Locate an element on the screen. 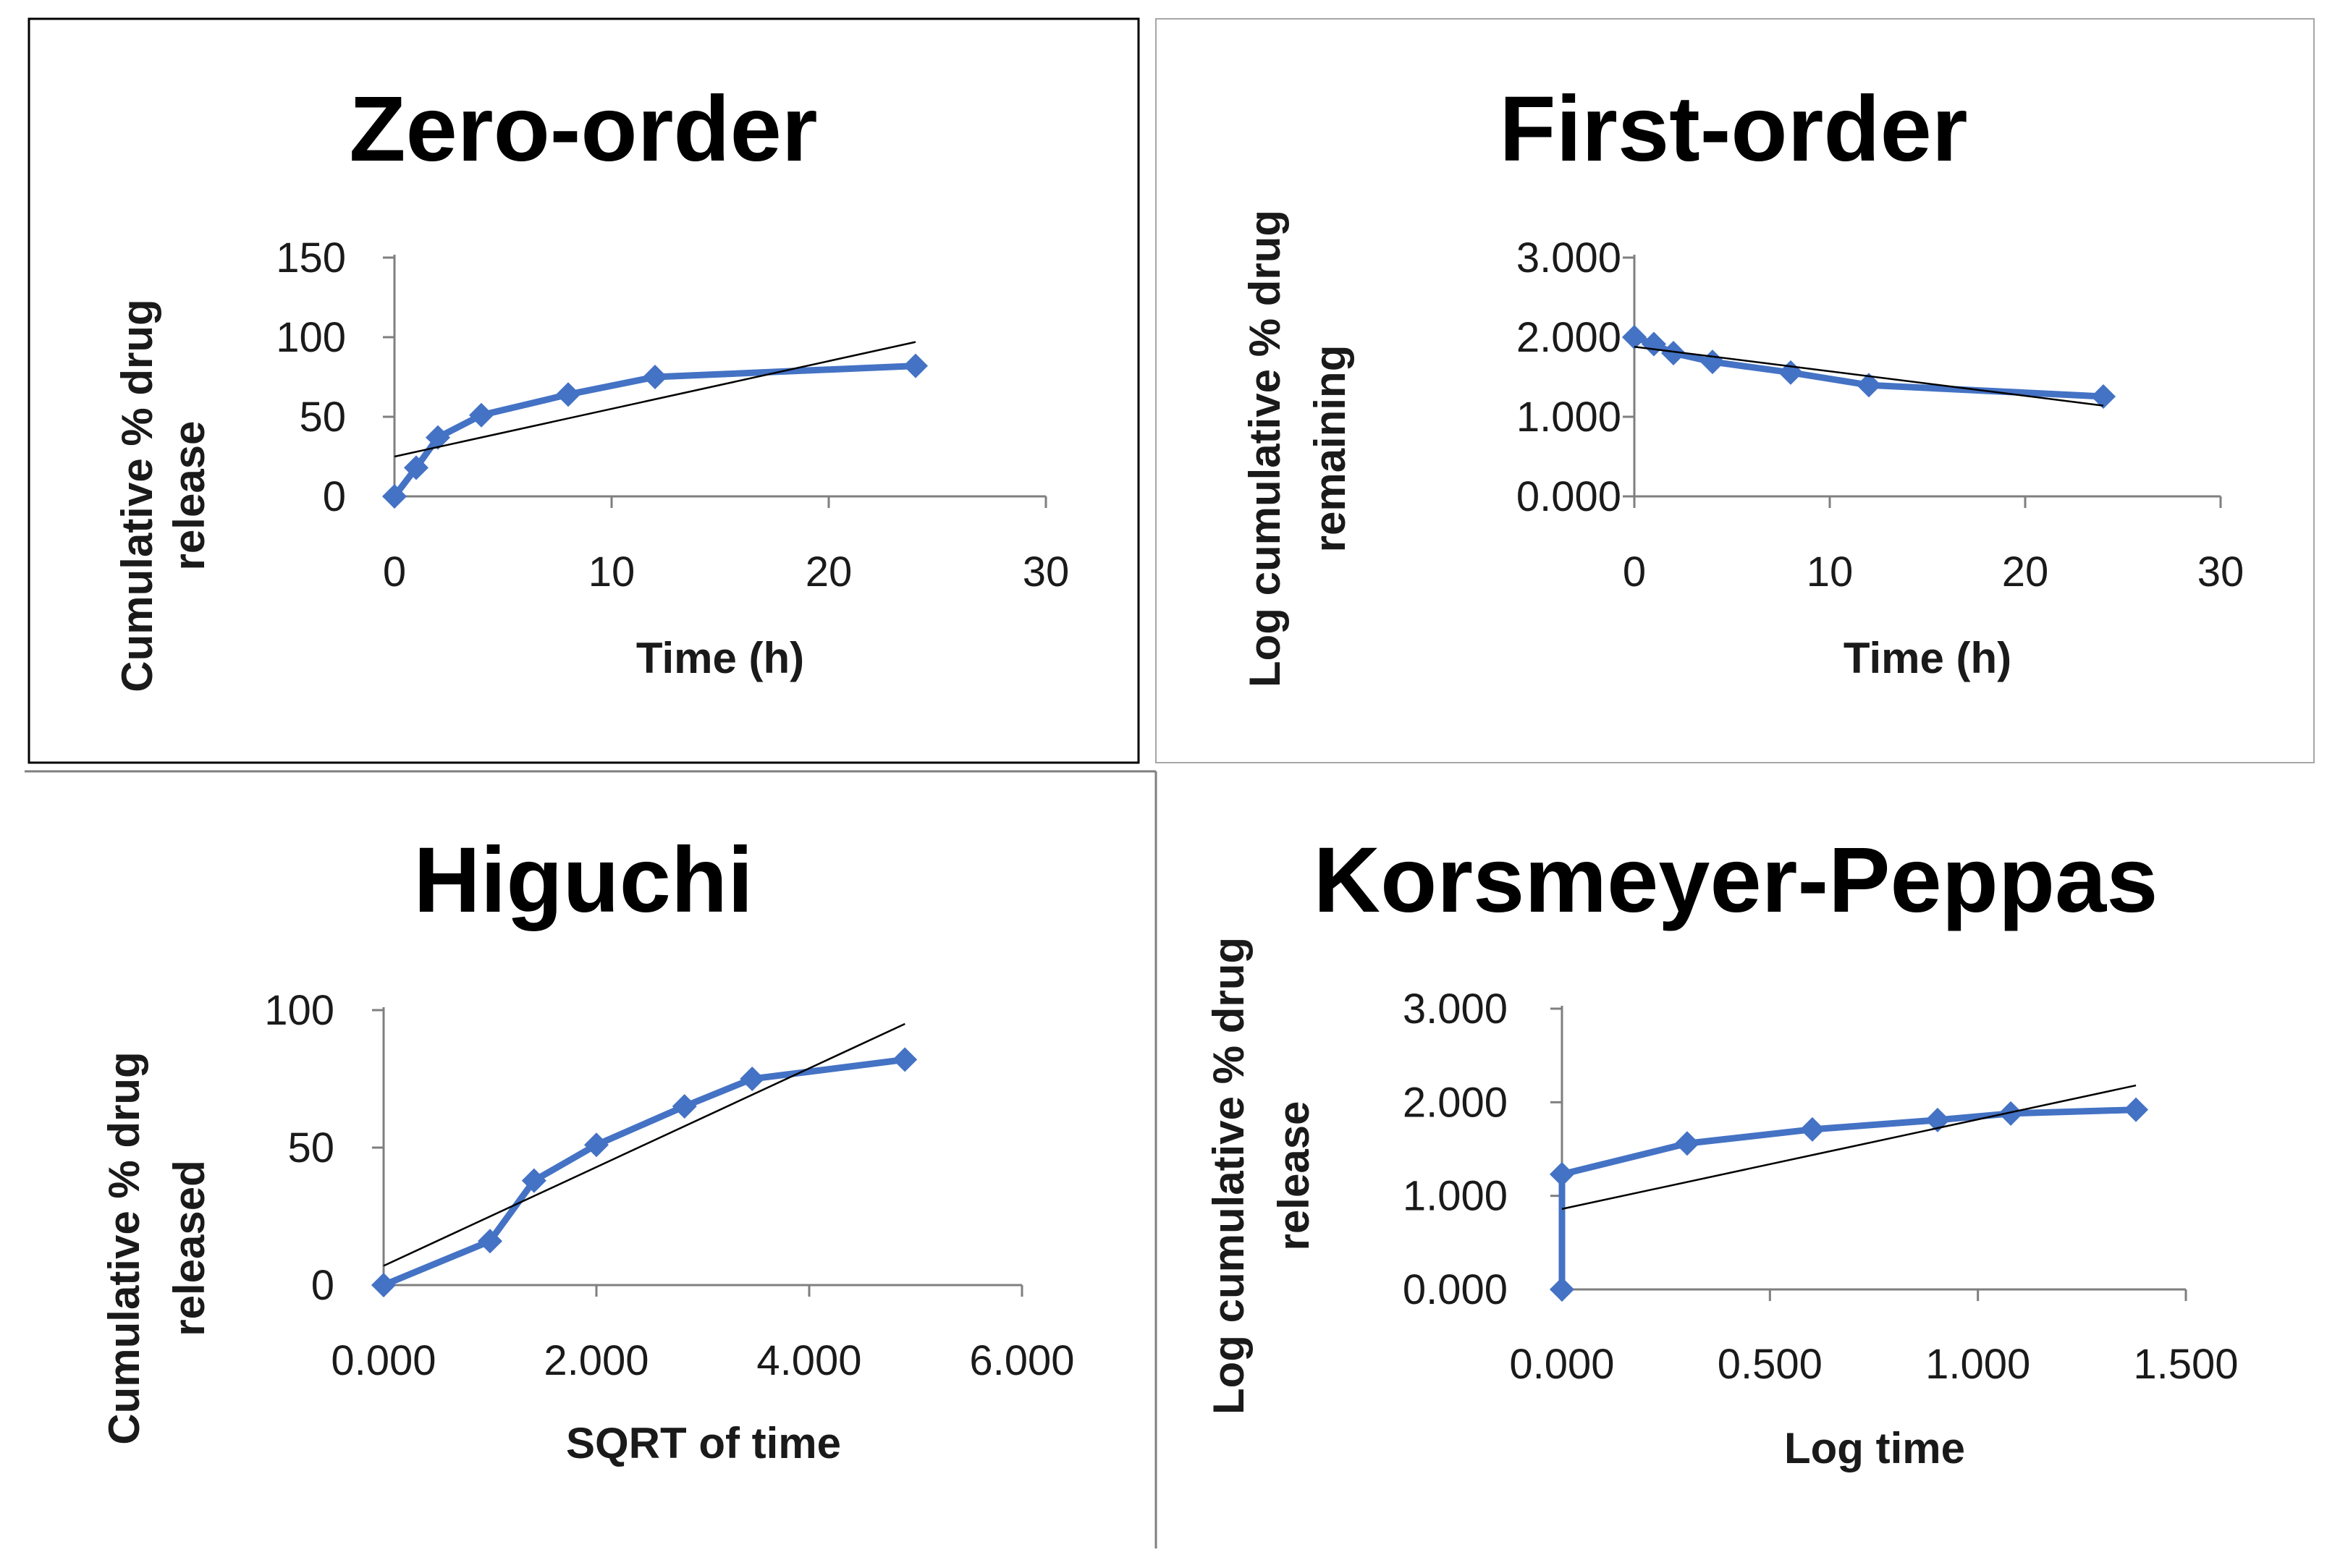 The width and height of the screenshot is (2327, 1568). x-axis-label: SQRT of time is located at coordinates (704, 1443).